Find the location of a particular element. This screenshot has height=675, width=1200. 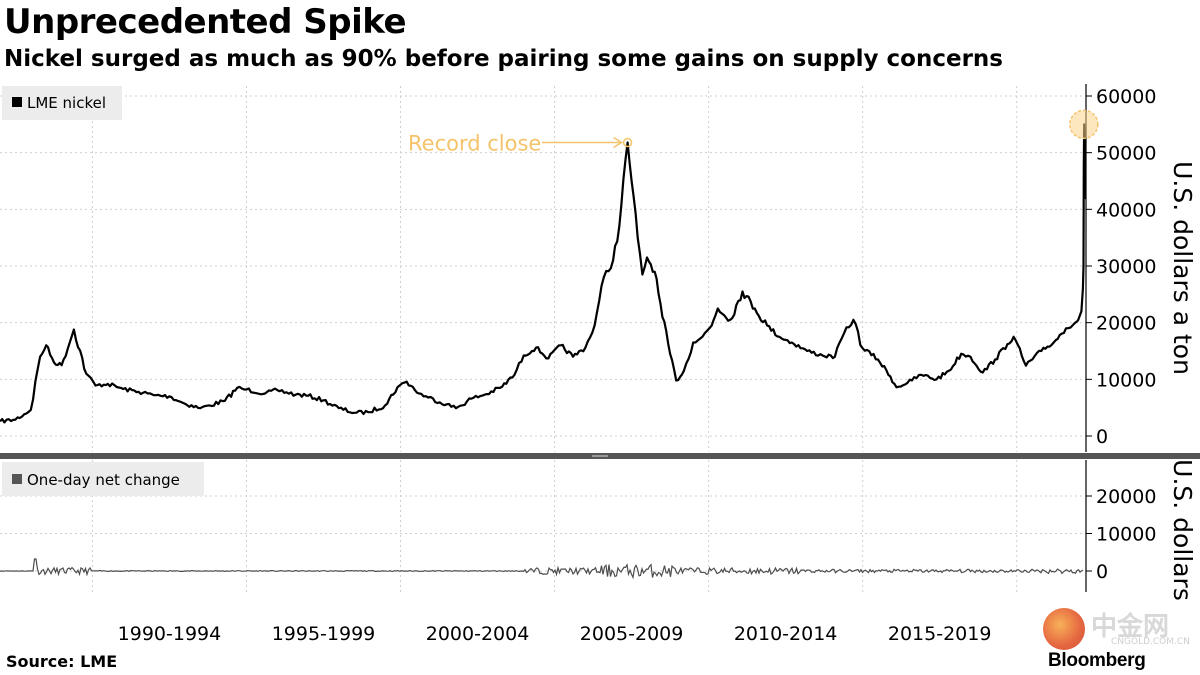

change-legend-box is located at coordinates (103, 479).